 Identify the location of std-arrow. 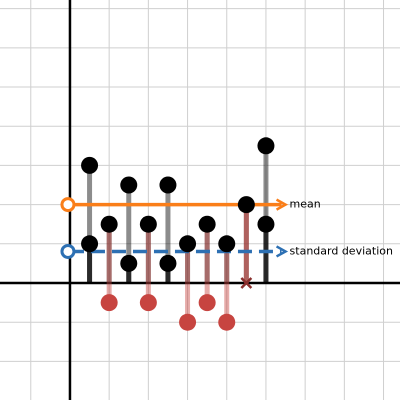
(282, 251).